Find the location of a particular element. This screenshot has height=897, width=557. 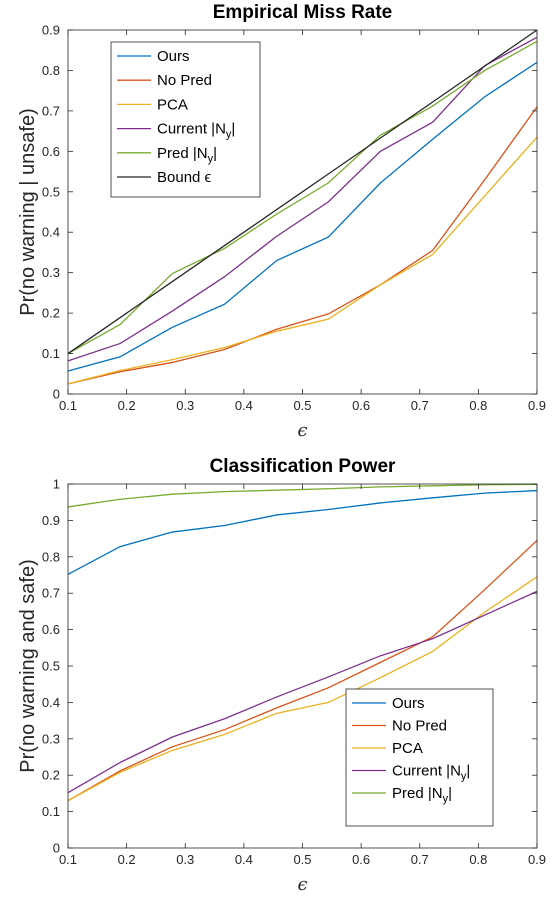

legend-label-5: Bound ϵ is located at coordinates (184, 177).